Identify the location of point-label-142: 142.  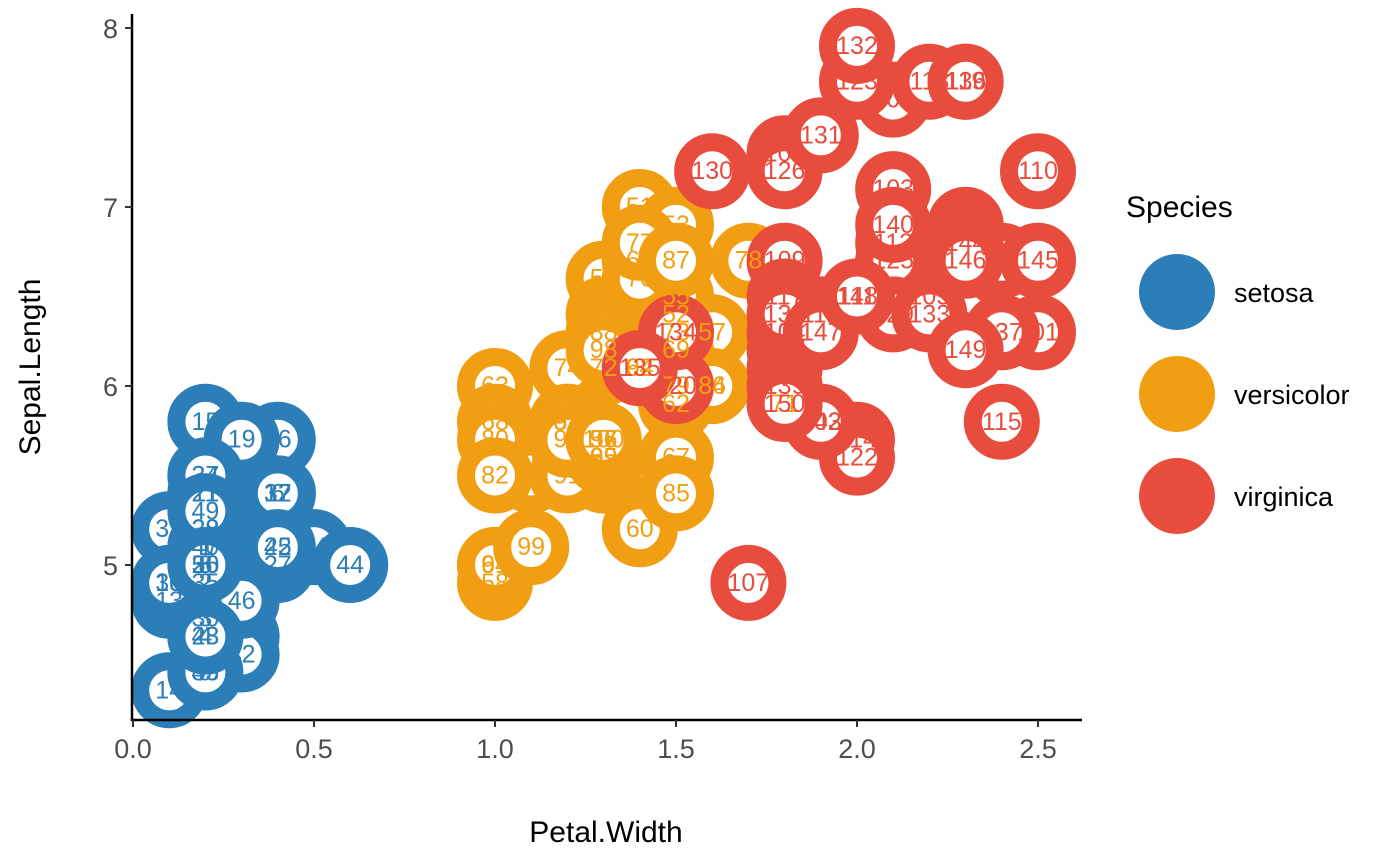
(966, 225).